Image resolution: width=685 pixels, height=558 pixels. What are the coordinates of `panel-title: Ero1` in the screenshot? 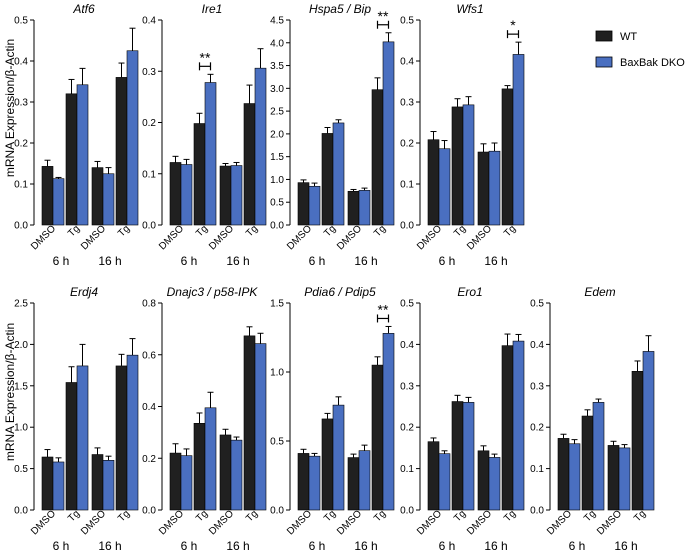 It's located at (469, 292).